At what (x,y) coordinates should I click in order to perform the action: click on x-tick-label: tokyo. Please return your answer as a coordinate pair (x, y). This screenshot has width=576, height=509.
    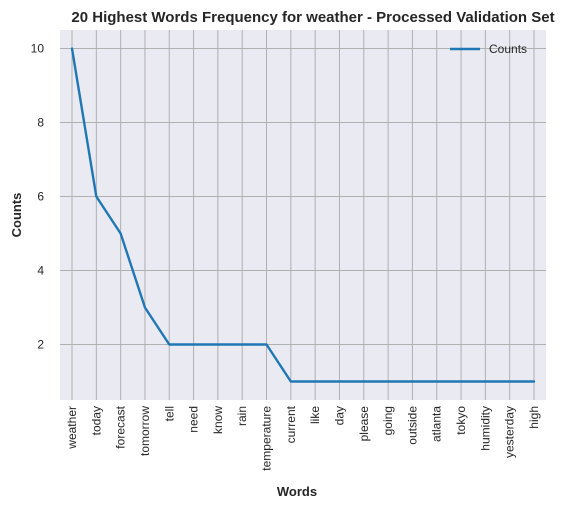
    Looking at the image, I should click on (461, 420).